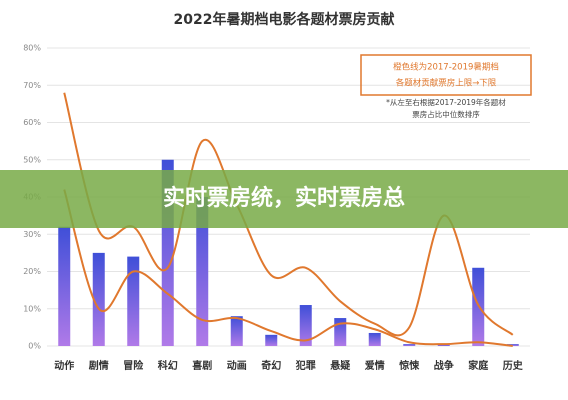  I want to click on x-tick-label: 科幻, so click(168, 365).